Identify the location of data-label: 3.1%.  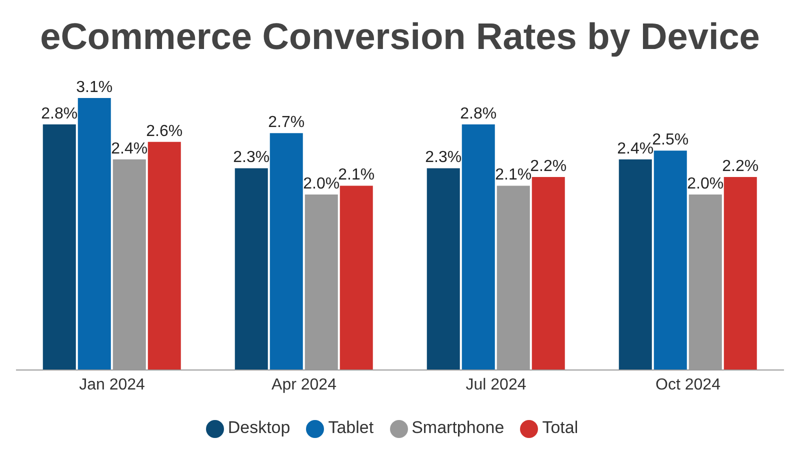
(94, 87).